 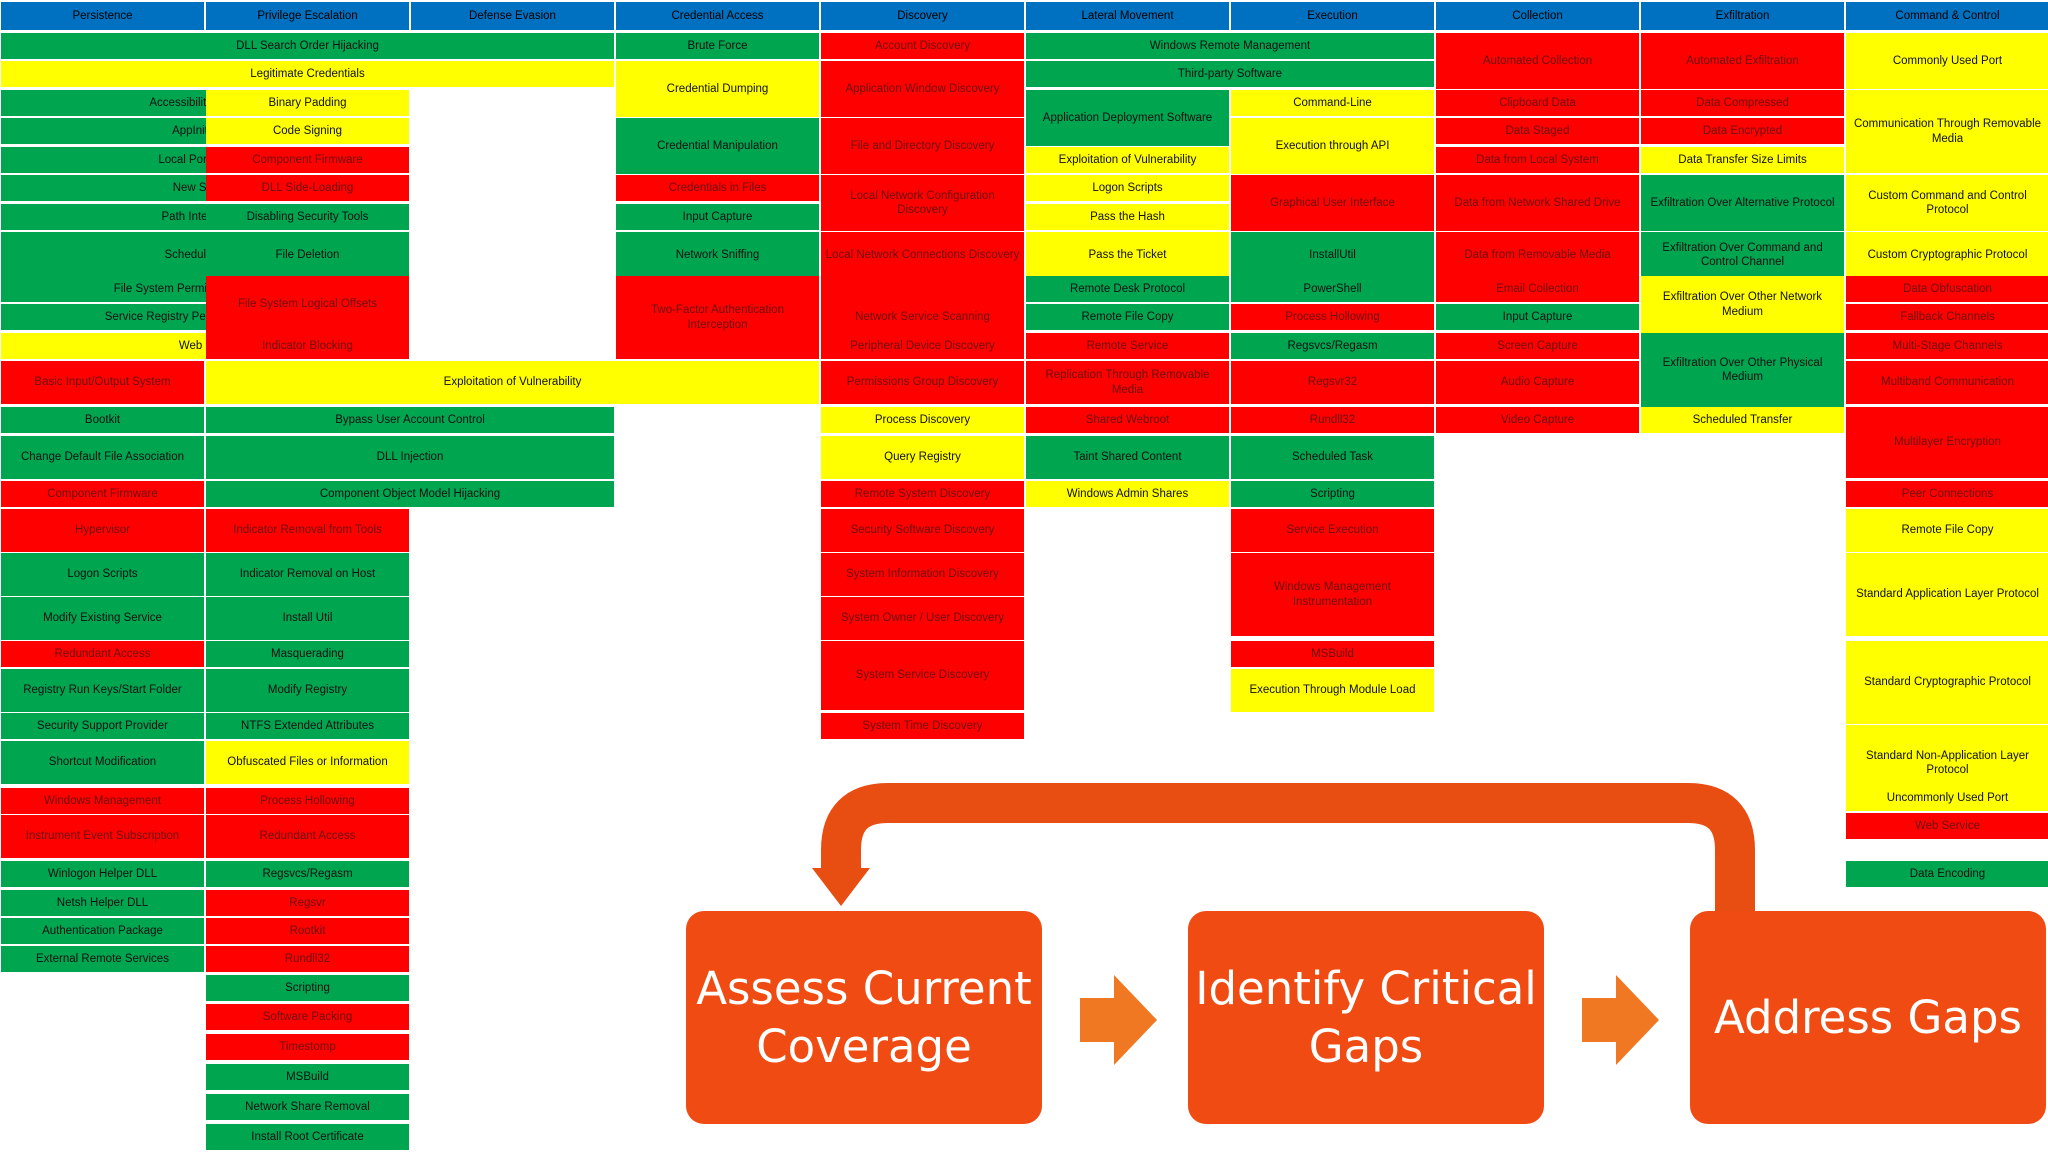 I want to click on technique-remote-service: Remote Service, so click(x=1127, y=346).